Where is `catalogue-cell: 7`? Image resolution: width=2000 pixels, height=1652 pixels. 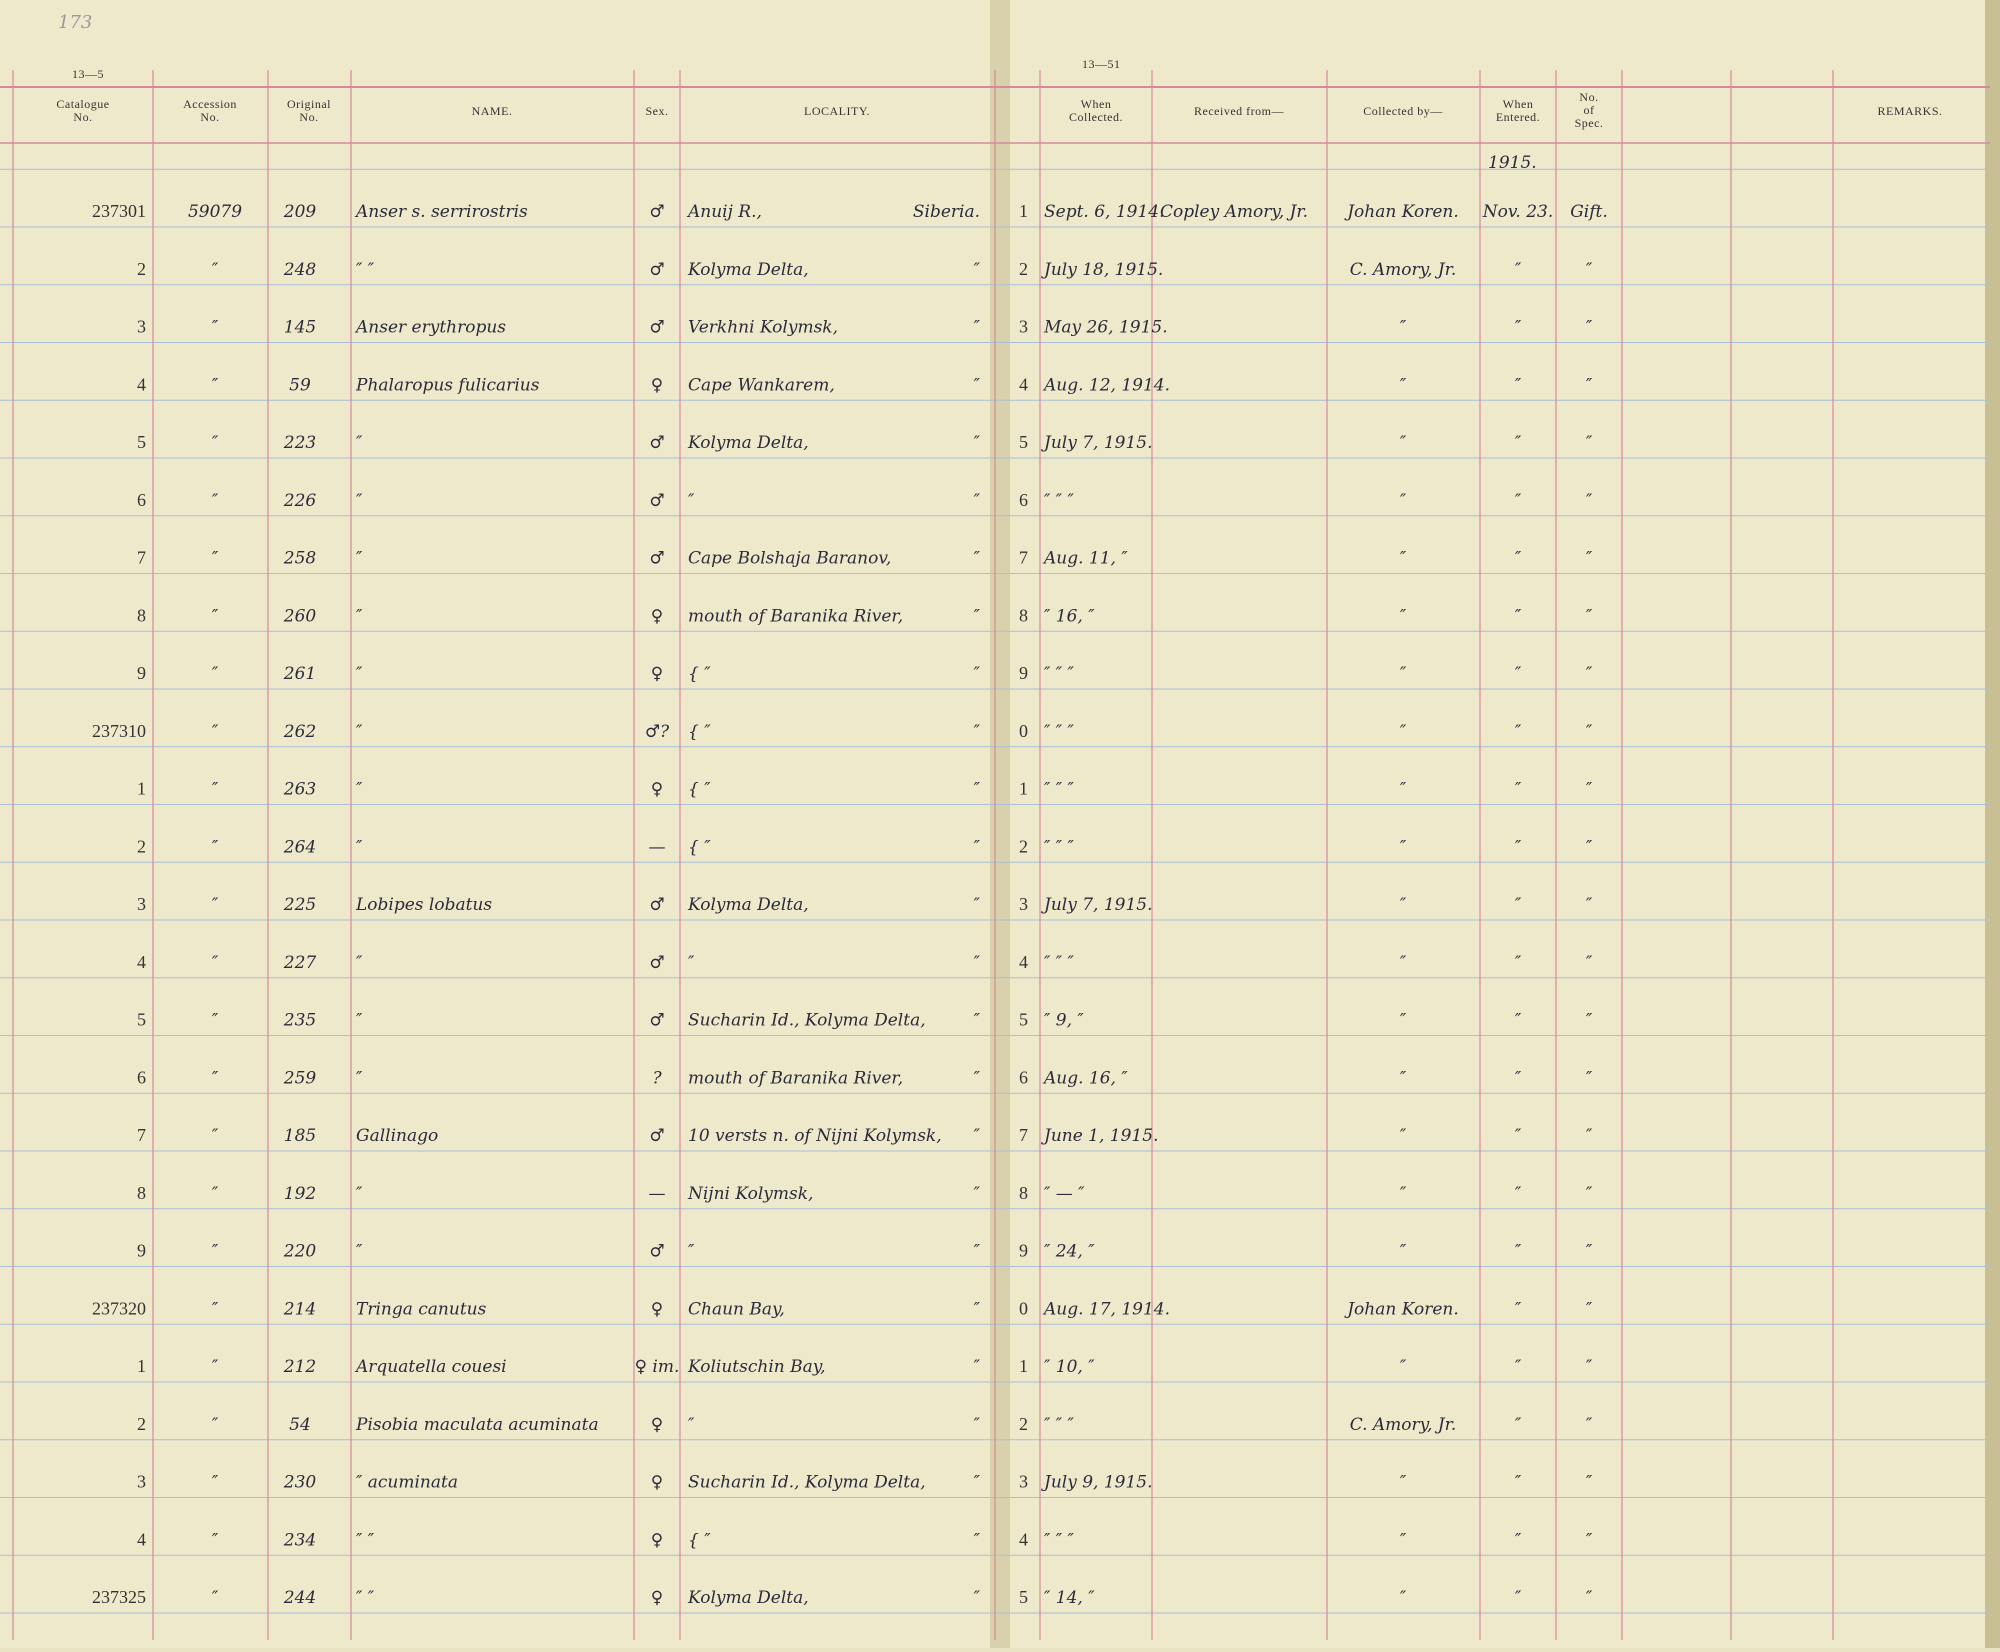 catalogue-cell: 7 is located at coordinates (141, 1135).